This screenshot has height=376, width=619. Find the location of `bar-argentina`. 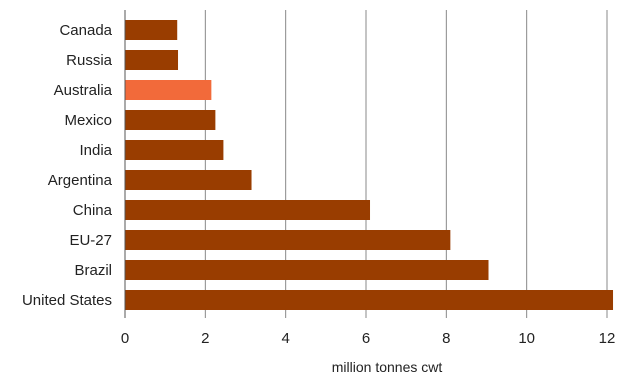

bar-argentina is located at coordinates (188, 180).